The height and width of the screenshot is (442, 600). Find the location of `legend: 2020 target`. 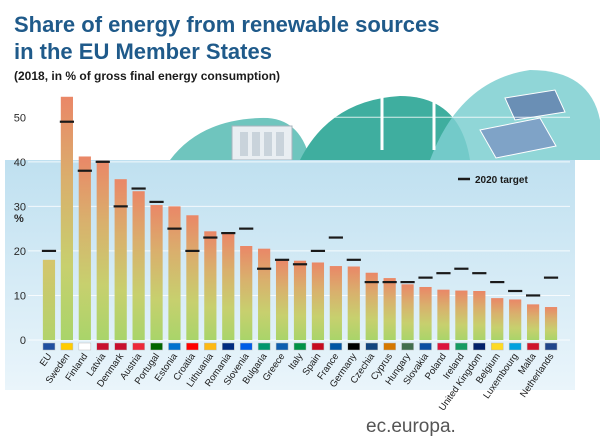

legend: 2020 target is located at coordinates (493, 180).